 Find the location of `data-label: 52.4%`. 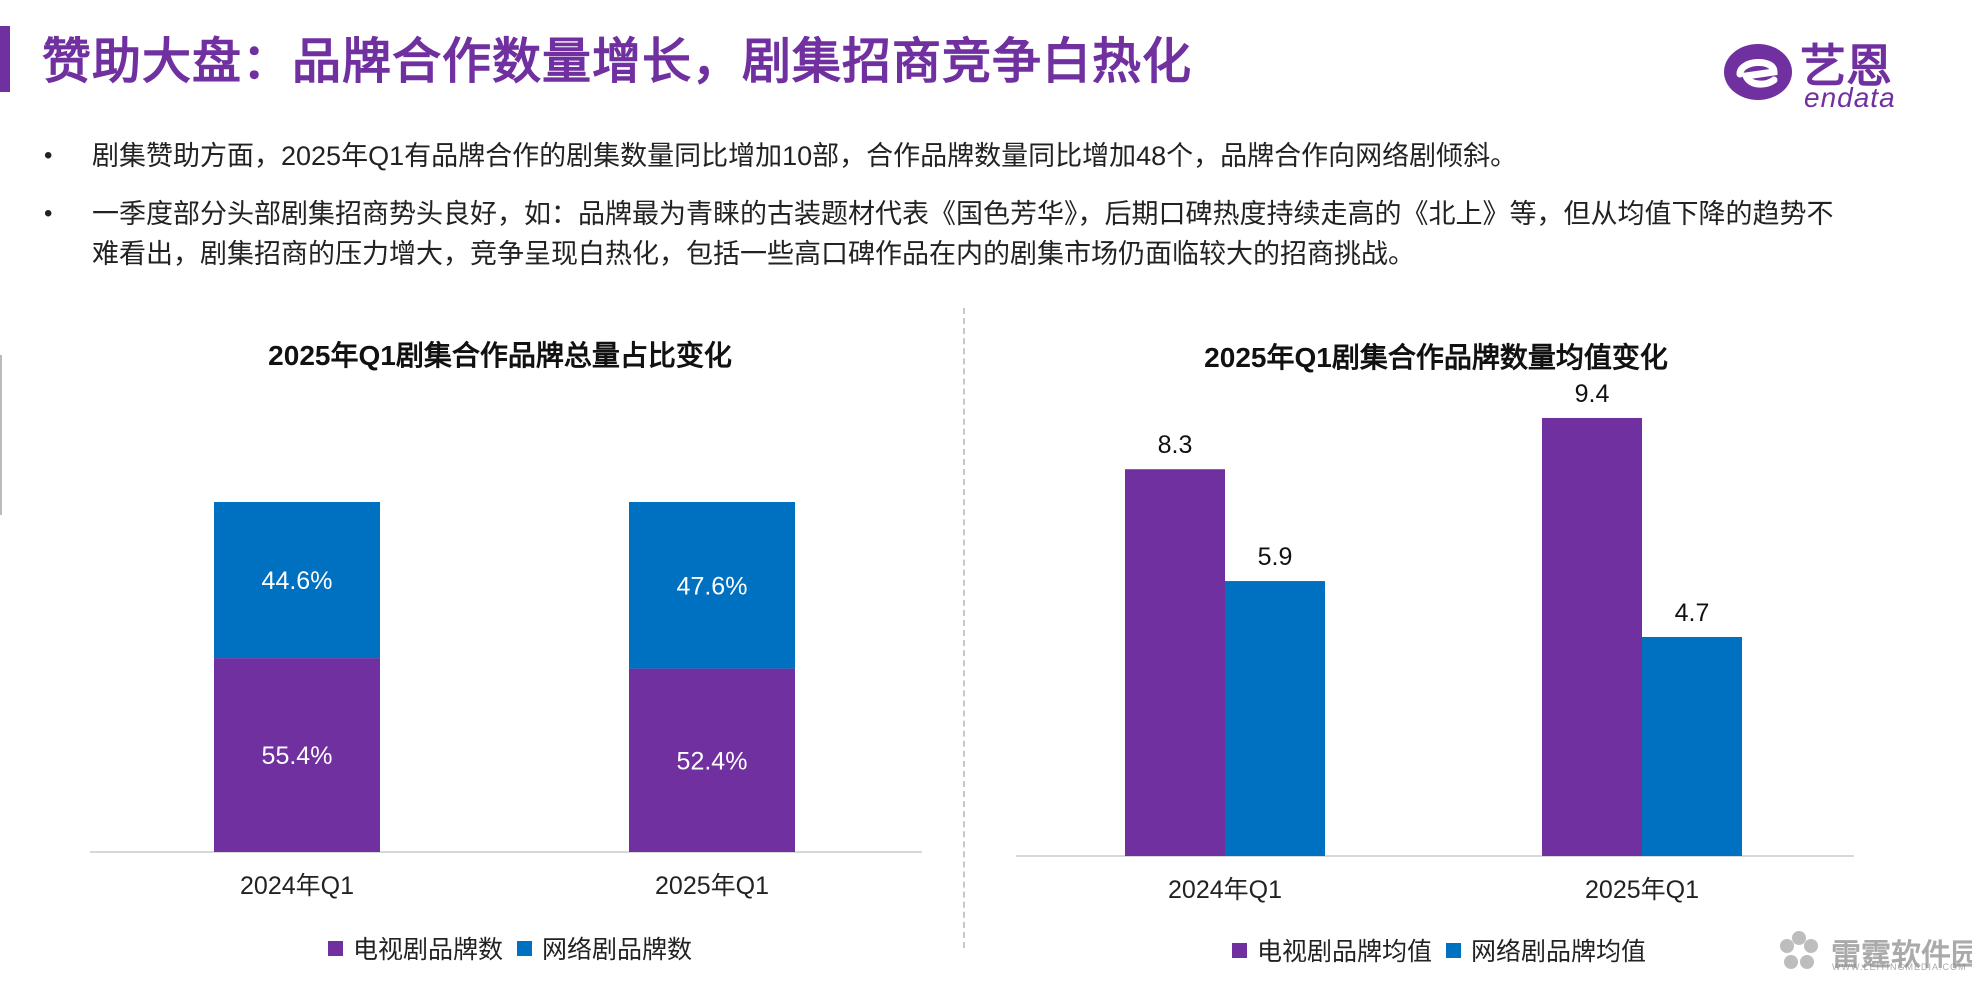

data-label: 52.4% is located at coordinates (712, 761).